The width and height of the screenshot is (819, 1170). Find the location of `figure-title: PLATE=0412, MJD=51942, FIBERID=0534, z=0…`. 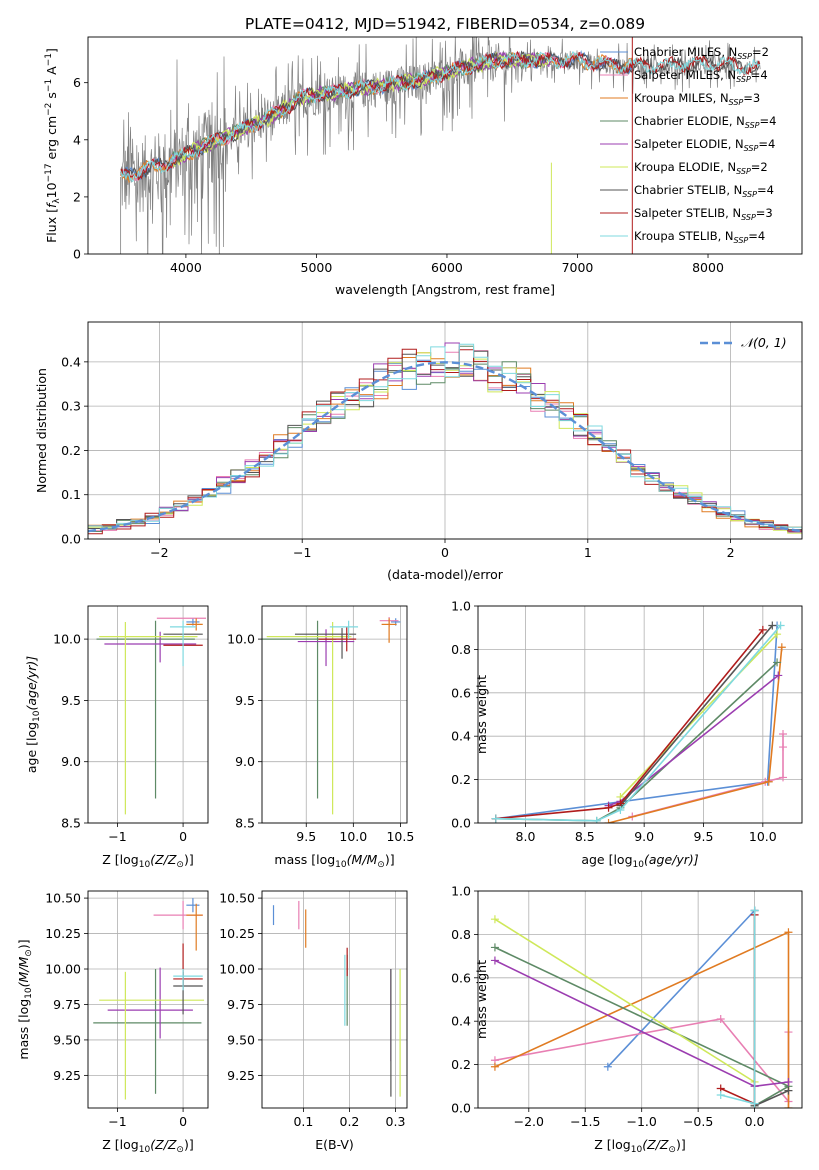

figure-title: PLATE=0412, MJD=51942, FIBERID=0534, z=0… is located at coordinates (445, 24).